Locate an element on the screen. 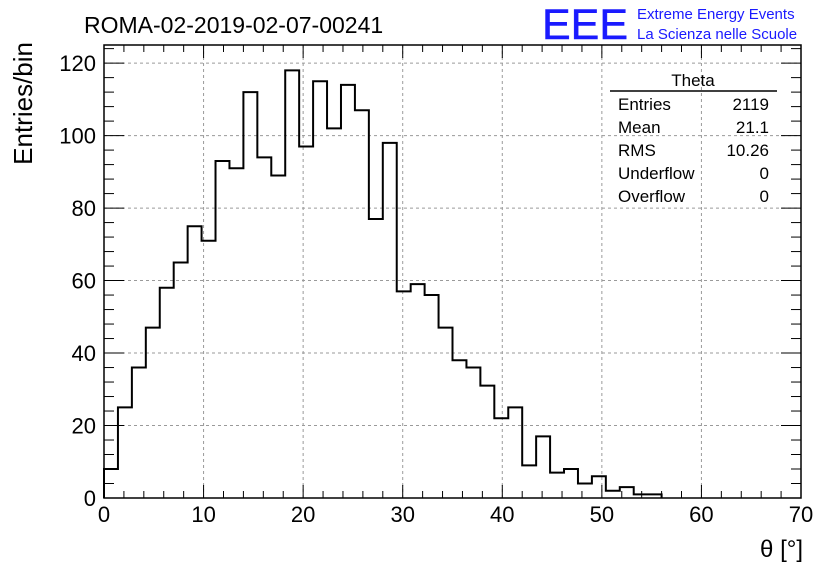 This screenshot has height=572, width=836. y-tick-label: 60 is located at coordinates (84, 281).